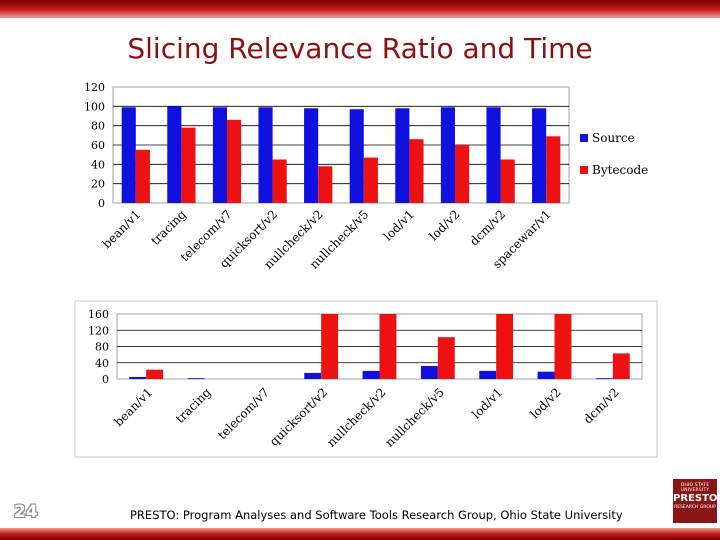 The image size is (720, 540). I want to click on chart2-y-tick-label: 160, so click(98, 314).